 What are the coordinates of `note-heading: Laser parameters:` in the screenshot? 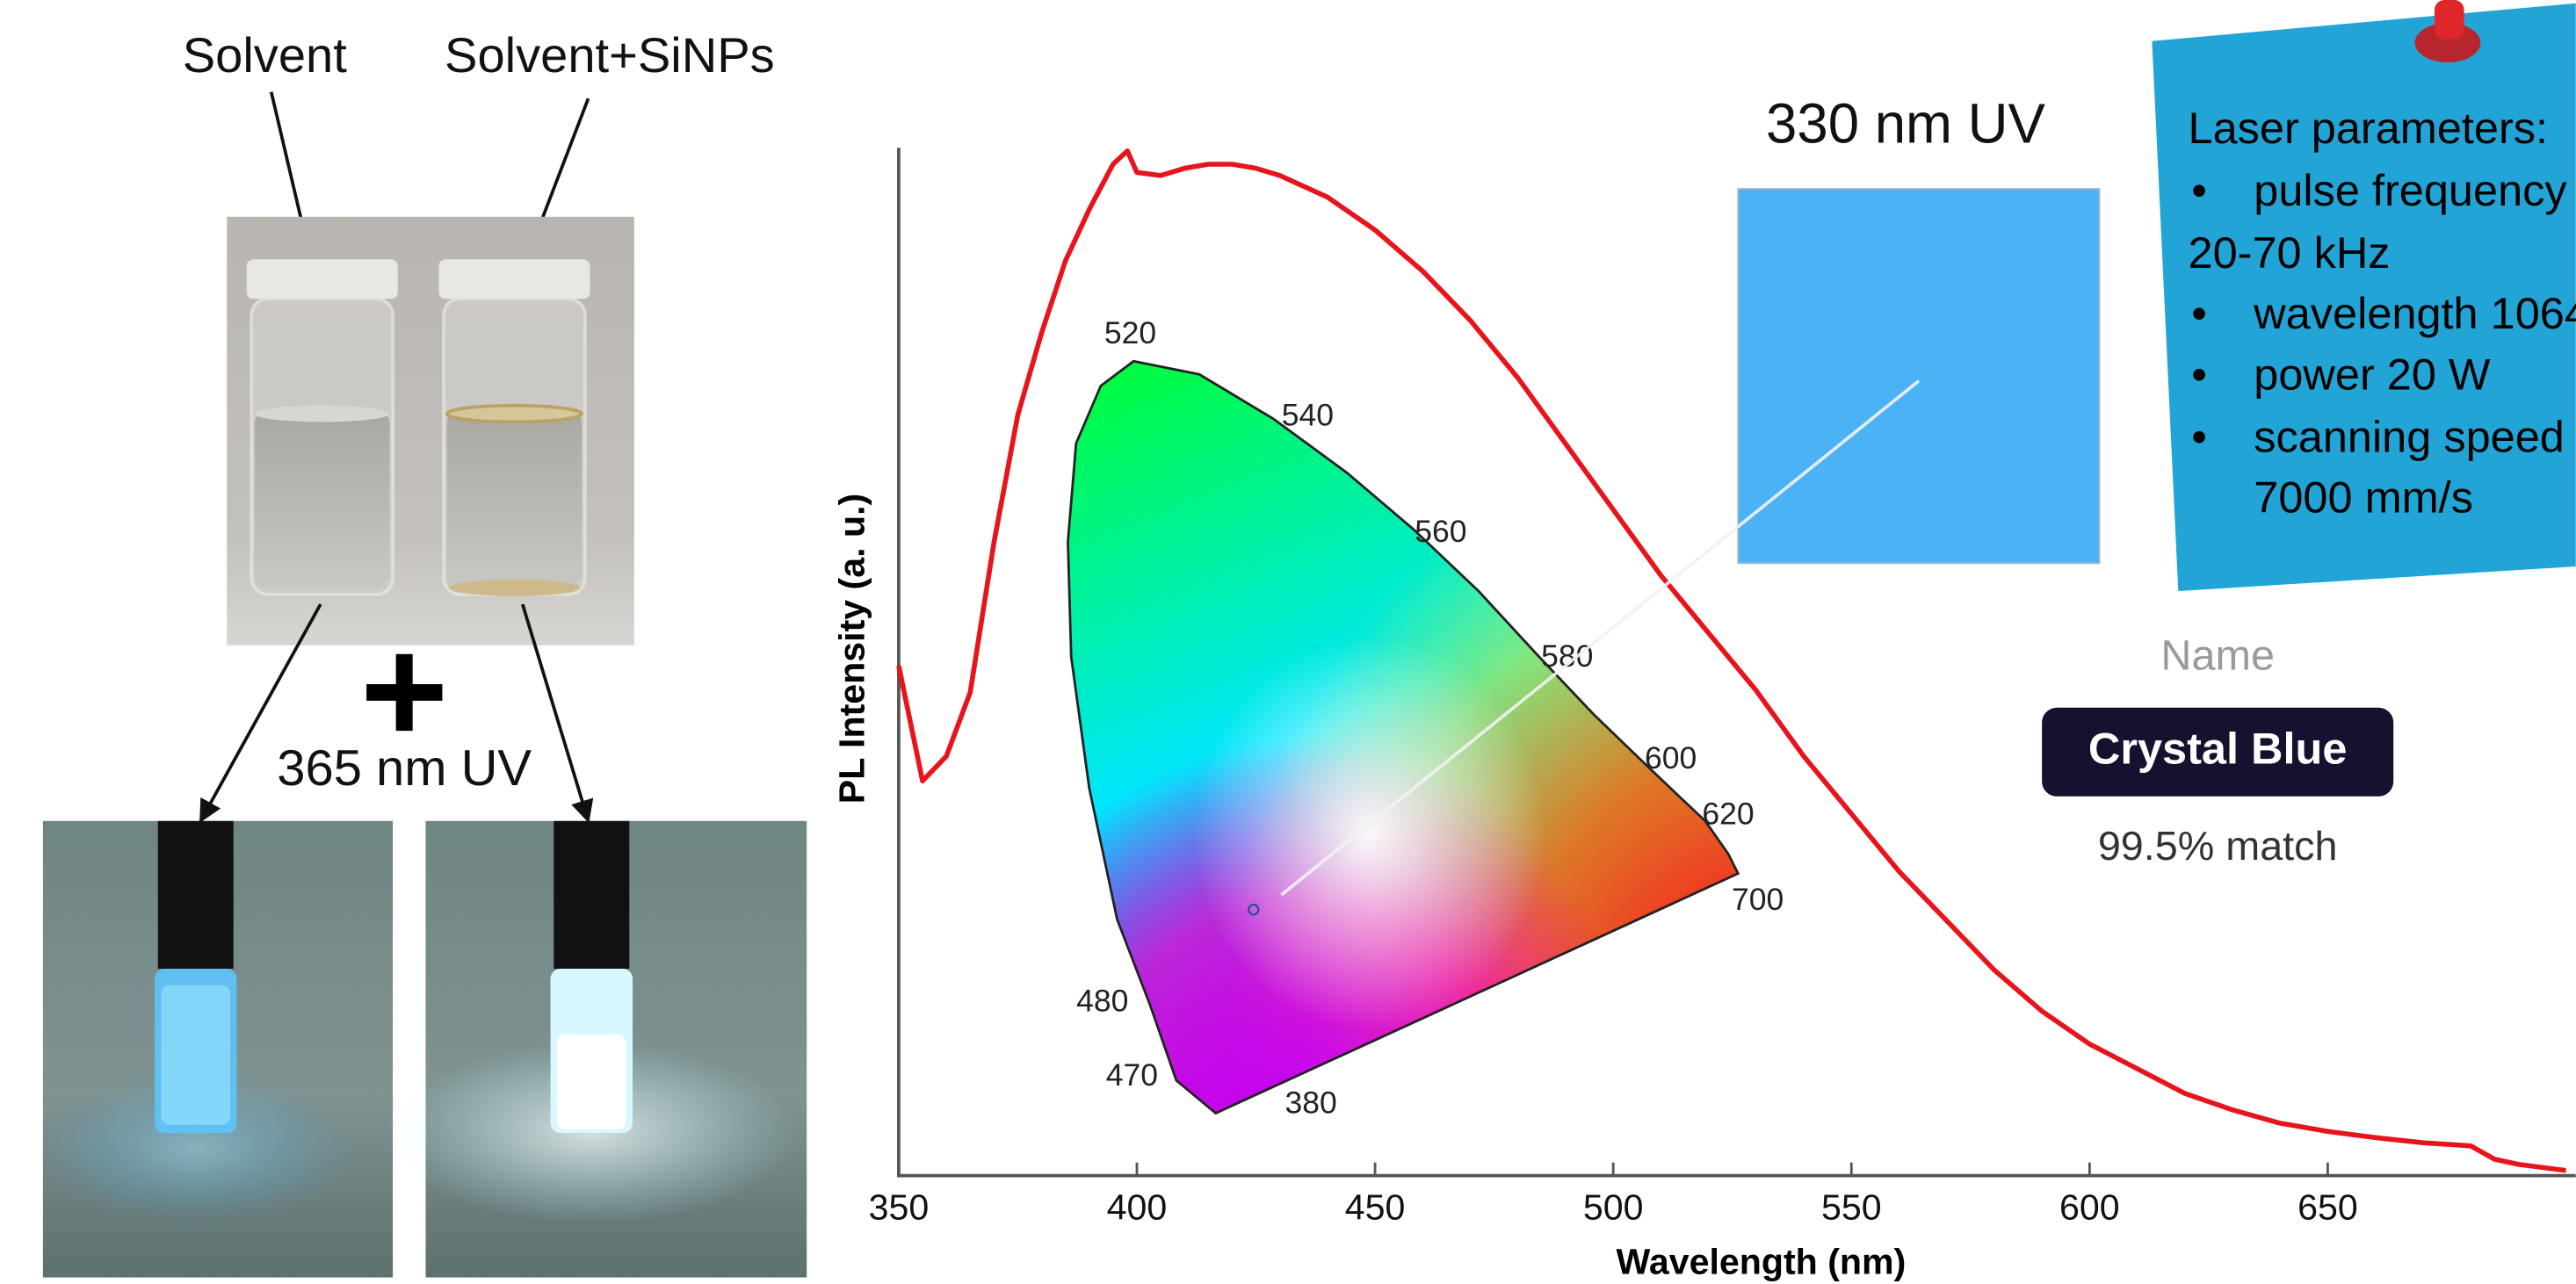 It's located at (2369, 128).